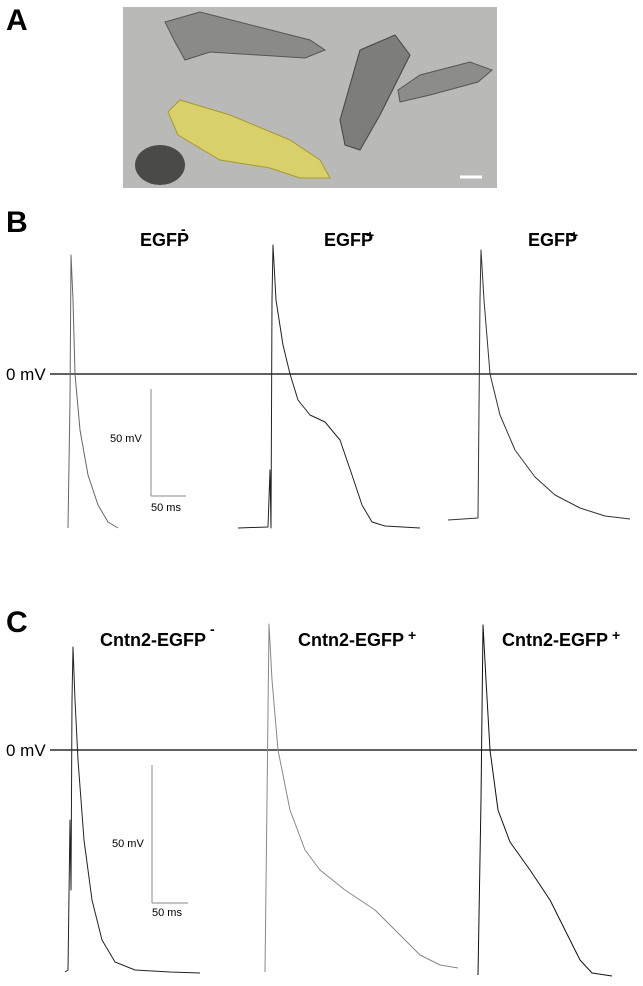  Describe the element at coordinates (310, 97) in the screenshot. I see `micrograph` at that location.